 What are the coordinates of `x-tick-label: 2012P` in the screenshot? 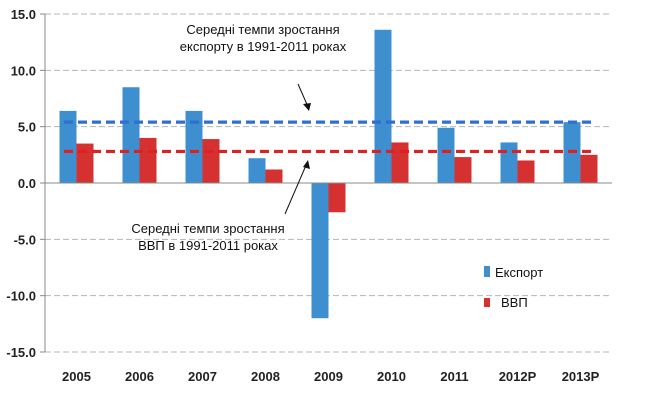 It's located at (518, 376).